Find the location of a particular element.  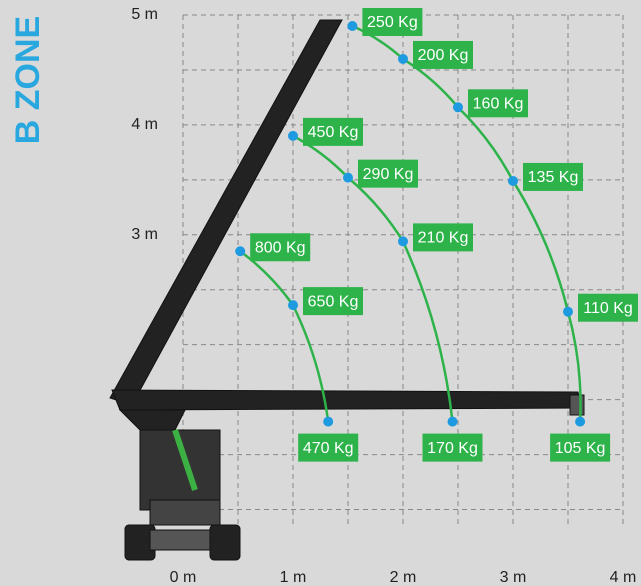

load-label: 290 Kg is located at coordinates (388, 174).